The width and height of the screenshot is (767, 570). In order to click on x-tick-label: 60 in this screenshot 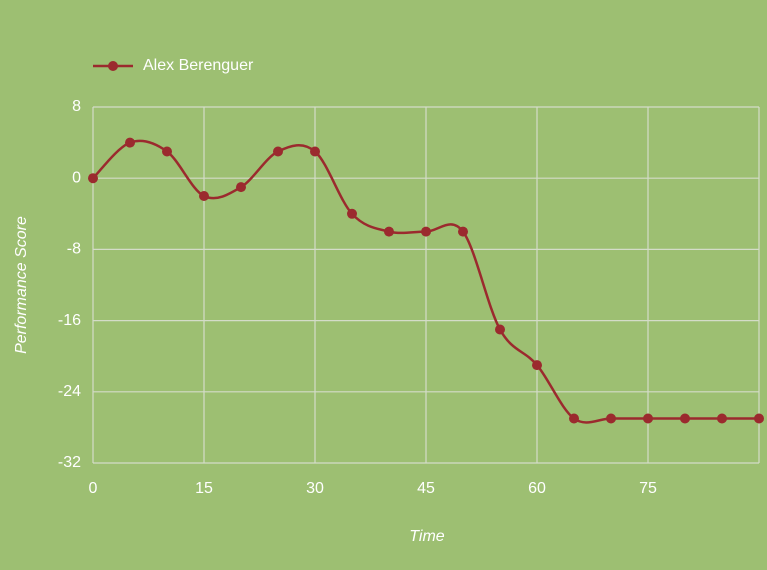, I will do `click(537, 488)`.